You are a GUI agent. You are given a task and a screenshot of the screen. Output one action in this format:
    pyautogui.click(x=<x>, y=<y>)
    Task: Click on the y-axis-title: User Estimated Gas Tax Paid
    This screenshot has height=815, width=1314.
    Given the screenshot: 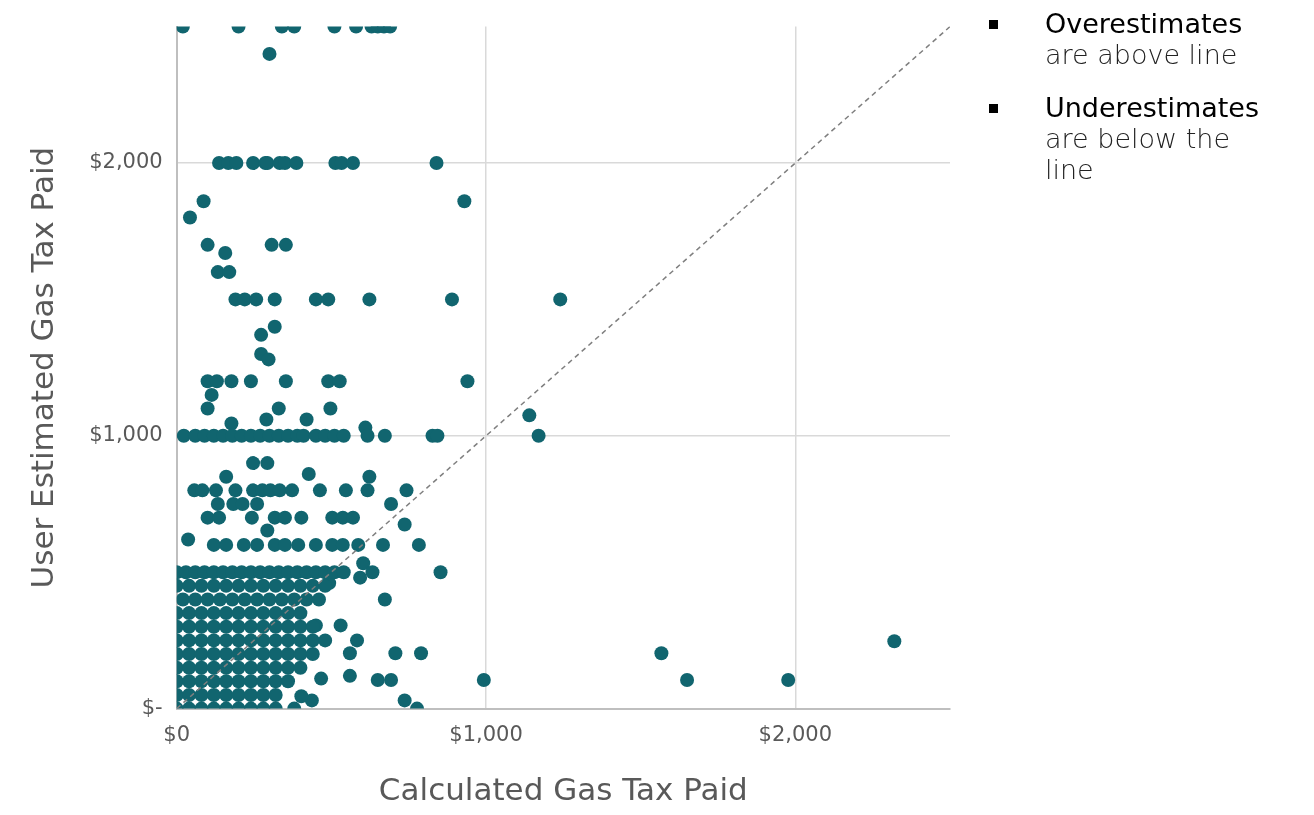 What is the action you would take?
    pyautogui.click(x=41, y=367)
    